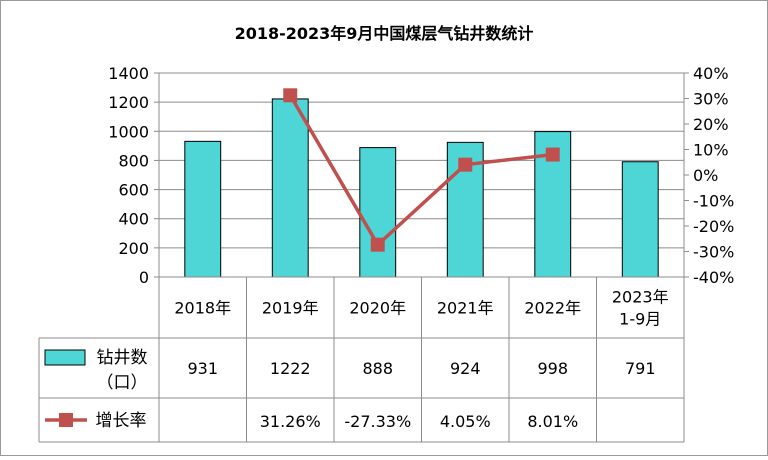 The width and height of the screenshot is (768, 460). What do you see at coordinates (713, 226) in the screenshot?
I see `right-tick-label: -20%` at bounding box center [713, 226].